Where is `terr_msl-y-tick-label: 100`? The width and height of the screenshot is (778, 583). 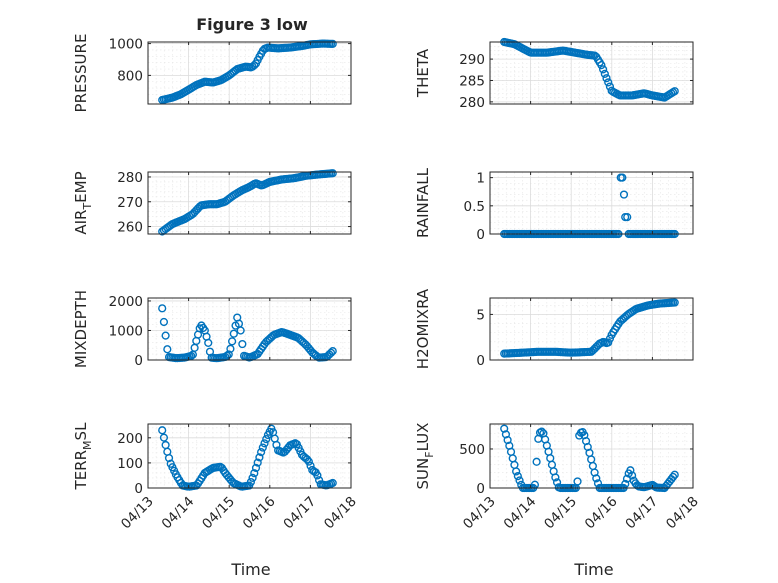
terr_msl-y-tick-label: 100 is located at coordinates (130, 464).